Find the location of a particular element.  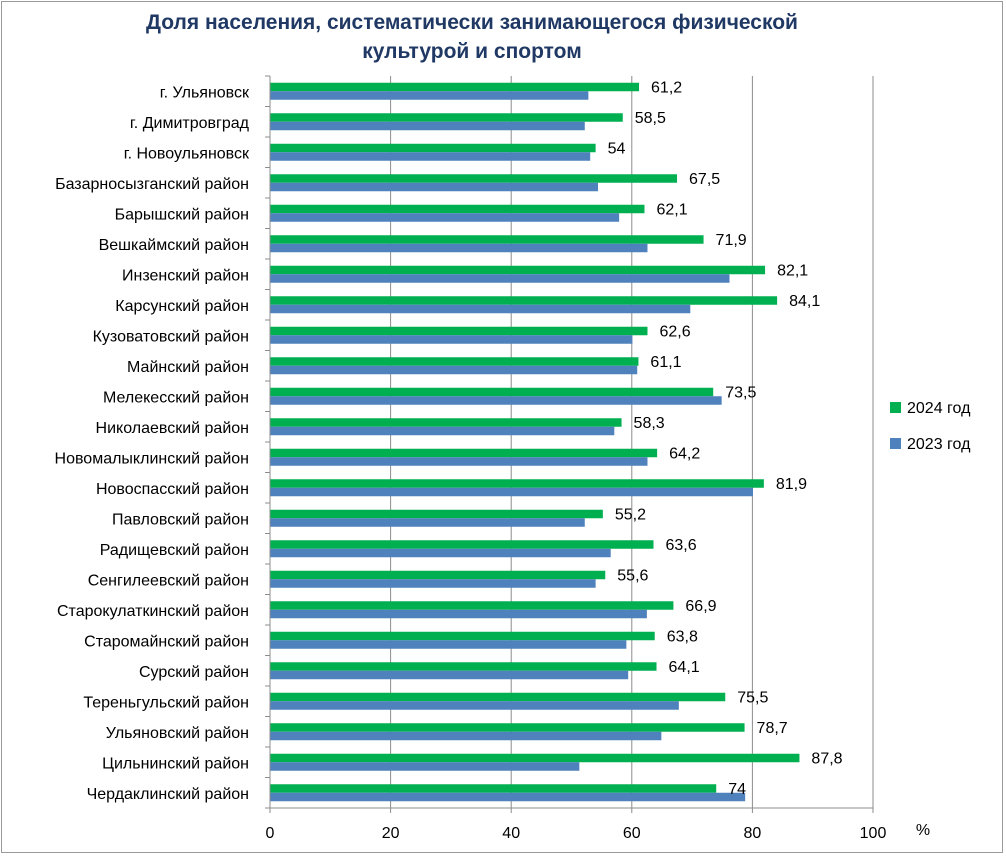

value-label-2024: 58,5 is located at coordinates (650, 118).